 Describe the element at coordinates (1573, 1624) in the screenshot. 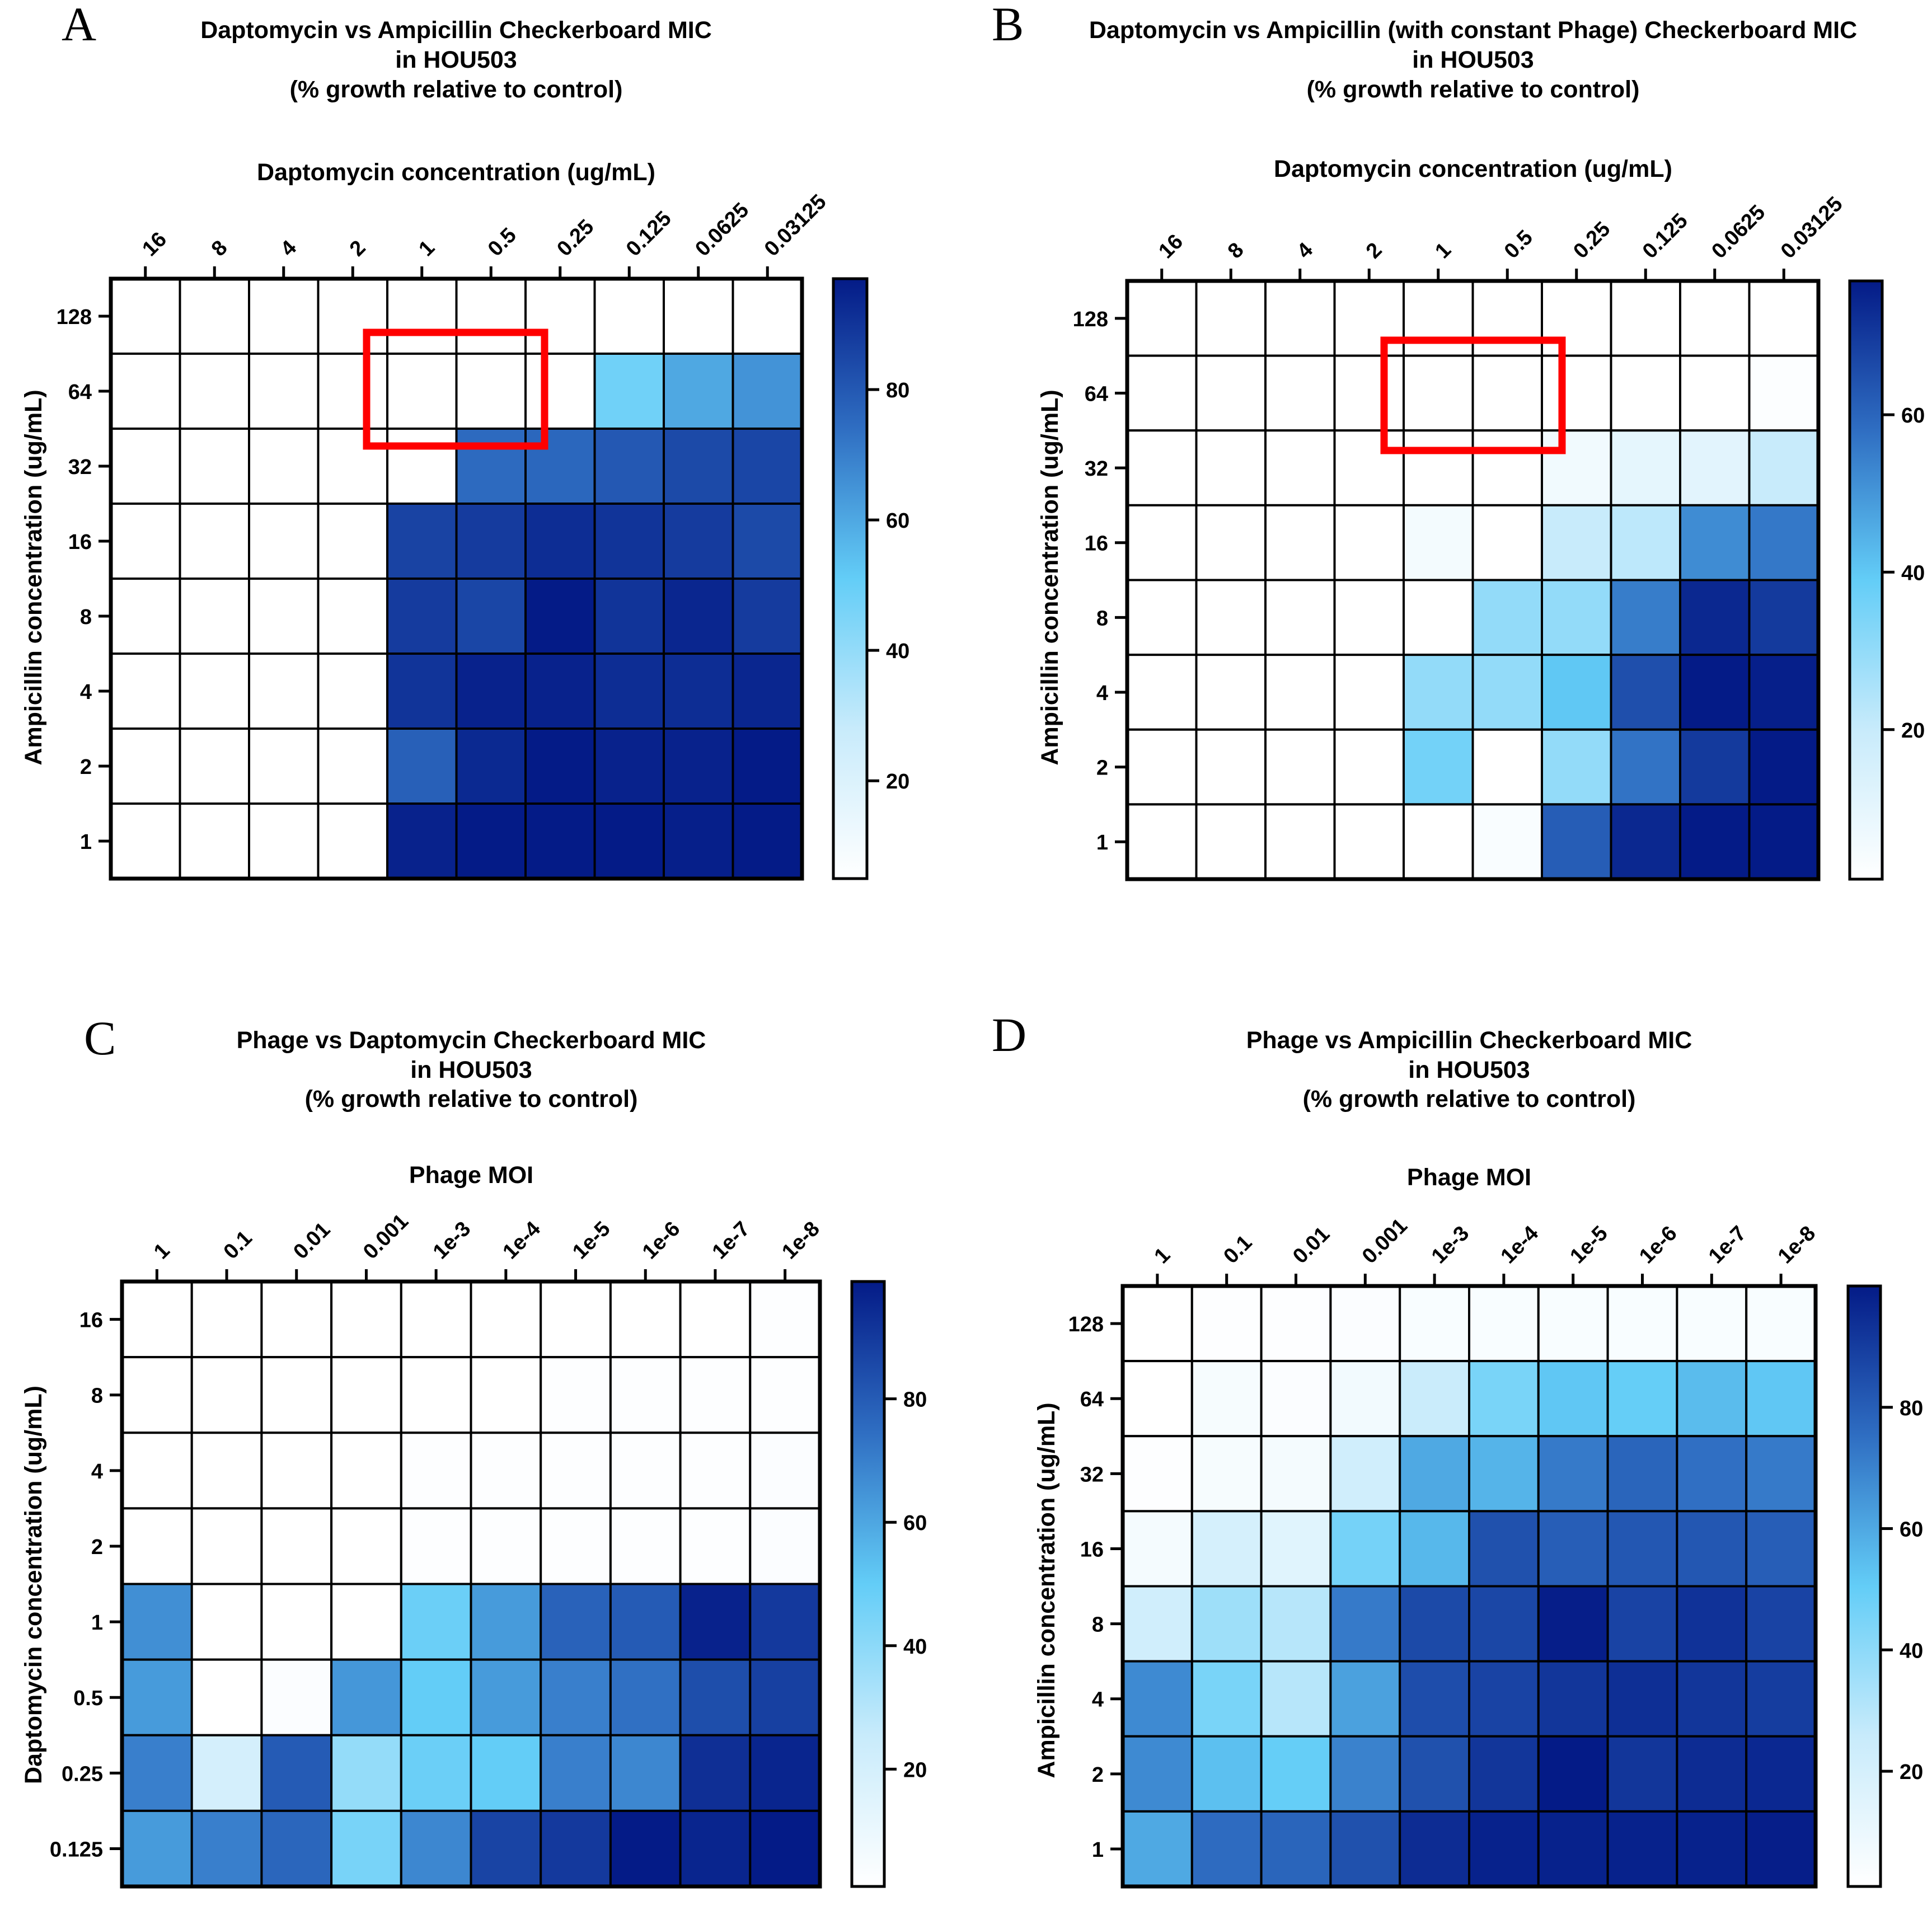

I see `panel-d-cell-r4-c6` at that location.